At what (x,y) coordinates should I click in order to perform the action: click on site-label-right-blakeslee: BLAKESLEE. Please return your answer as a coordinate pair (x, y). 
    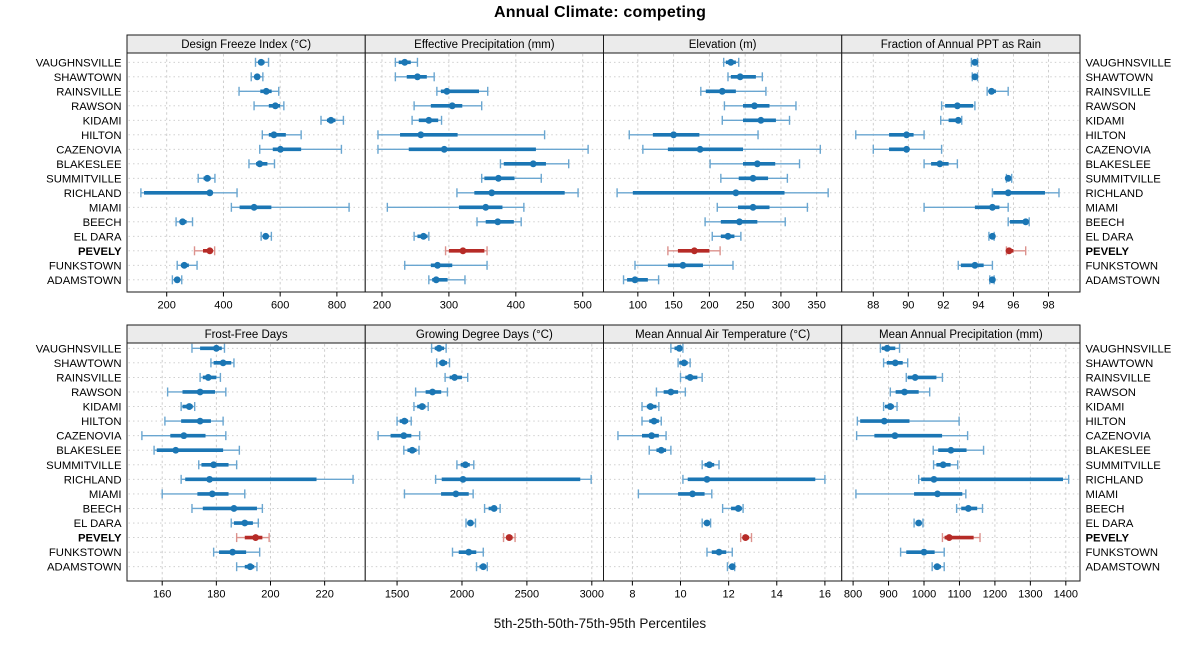
    Looking at the image, I should click on (1119, 165).